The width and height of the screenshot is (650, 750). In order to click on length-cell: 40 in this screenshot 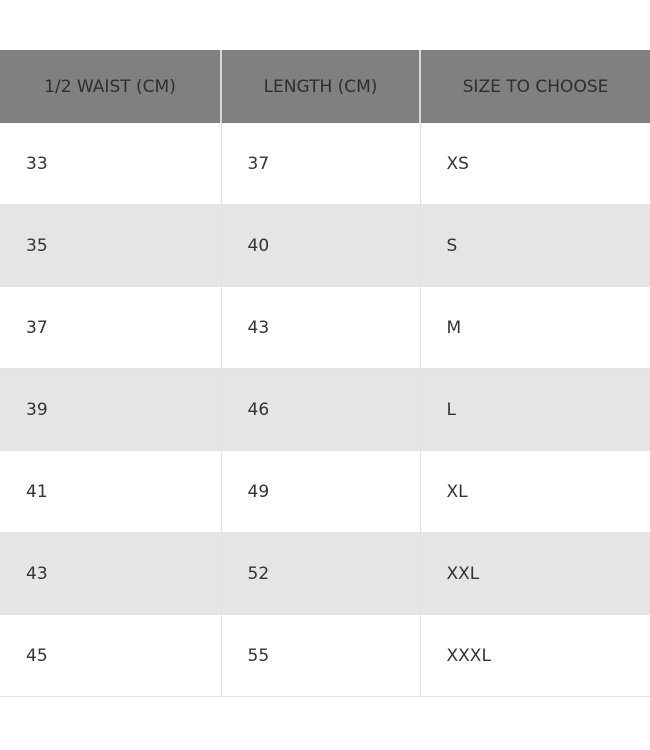, I will do `click(320, 245)`.